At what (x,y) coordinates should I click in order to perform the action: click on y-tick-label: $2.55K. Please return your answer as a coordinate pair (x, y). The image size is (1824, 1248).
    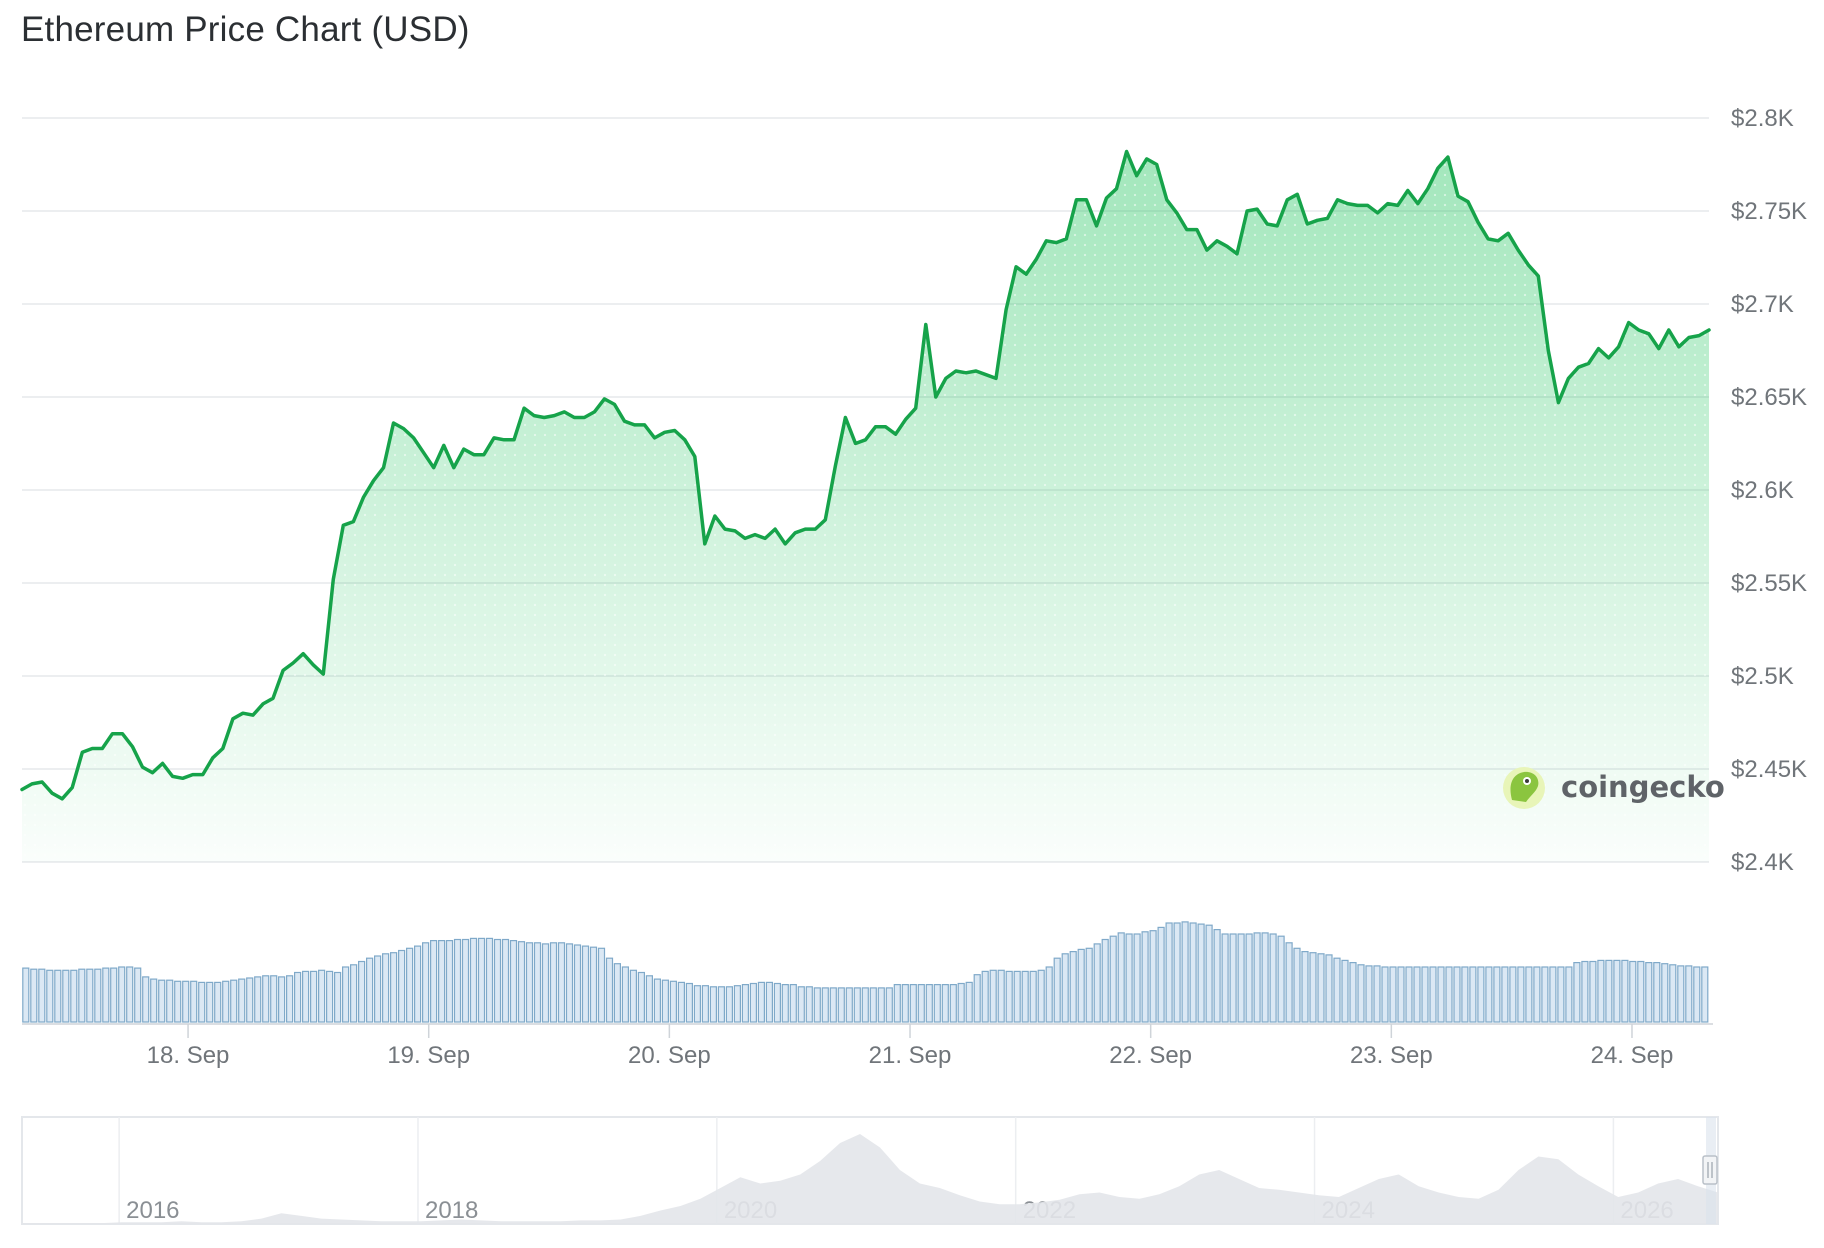
    Looking at the image, I should click on (1769, 583).